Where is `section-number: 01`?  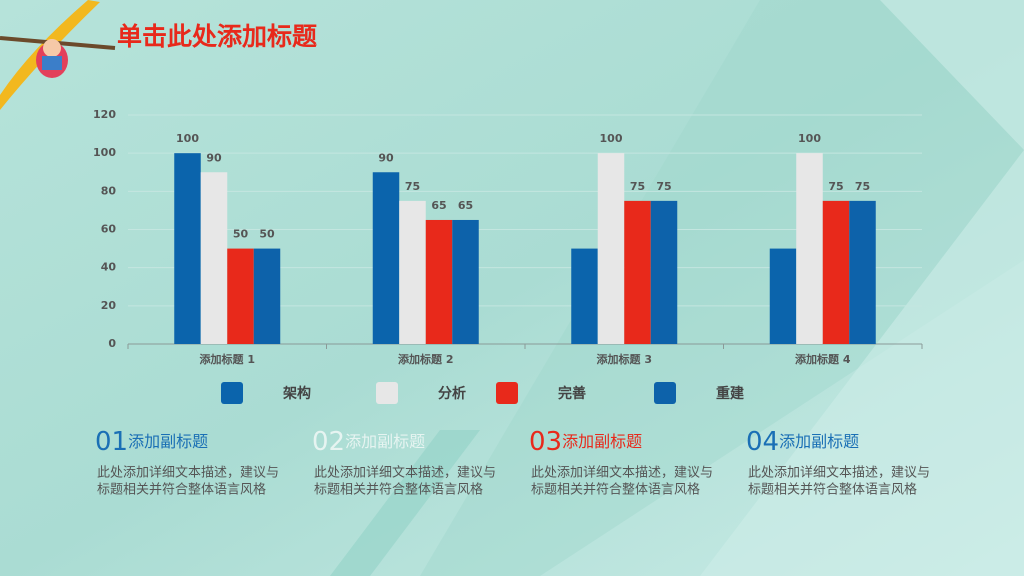
section-number: 01 is located at coordinates (111, 442).